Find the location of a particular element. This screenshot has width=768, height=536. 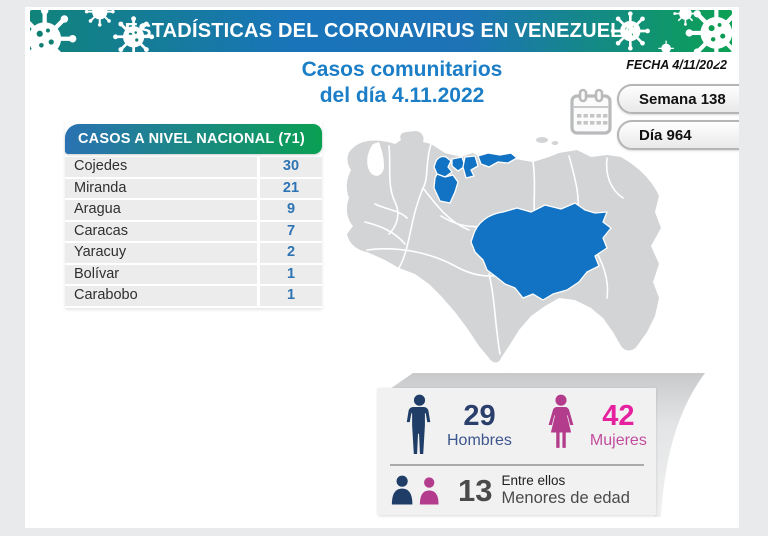

state-cases: 2 is located at coordinates (291, 253).